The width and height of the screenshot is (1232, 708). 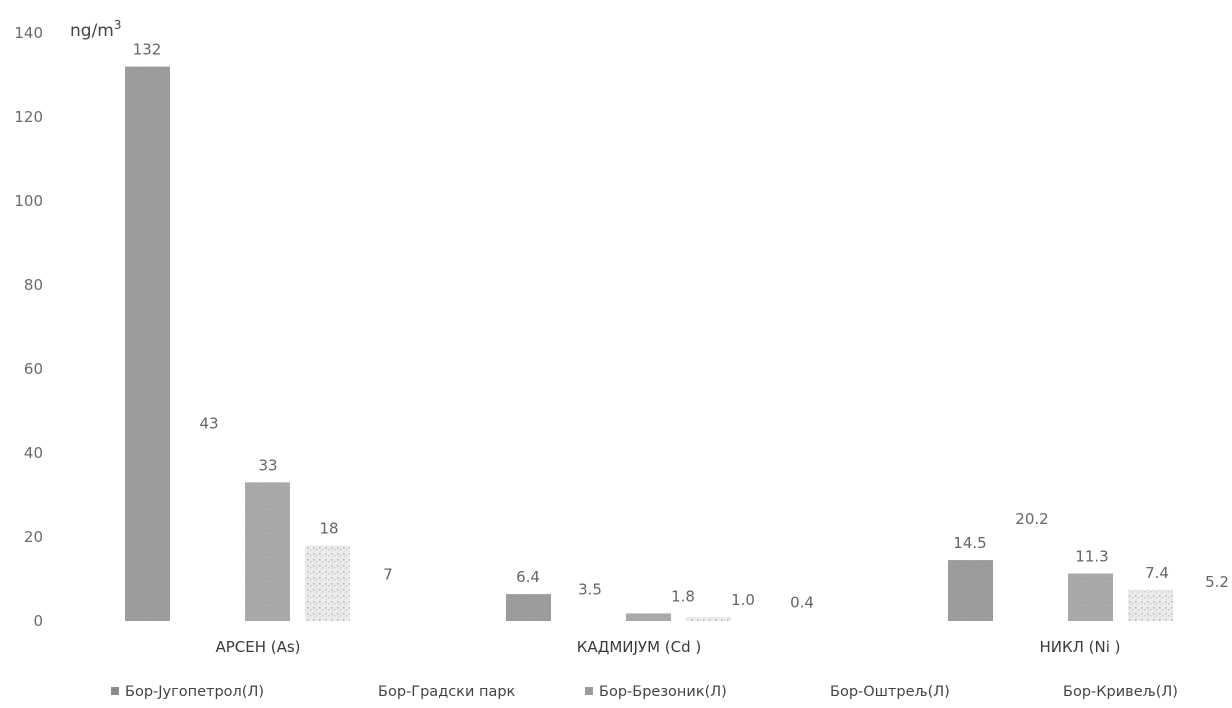 What do you see at coordinates (208, 423) in the screenshot?
I see `data-label: 43` at bounding box center [208, 423].